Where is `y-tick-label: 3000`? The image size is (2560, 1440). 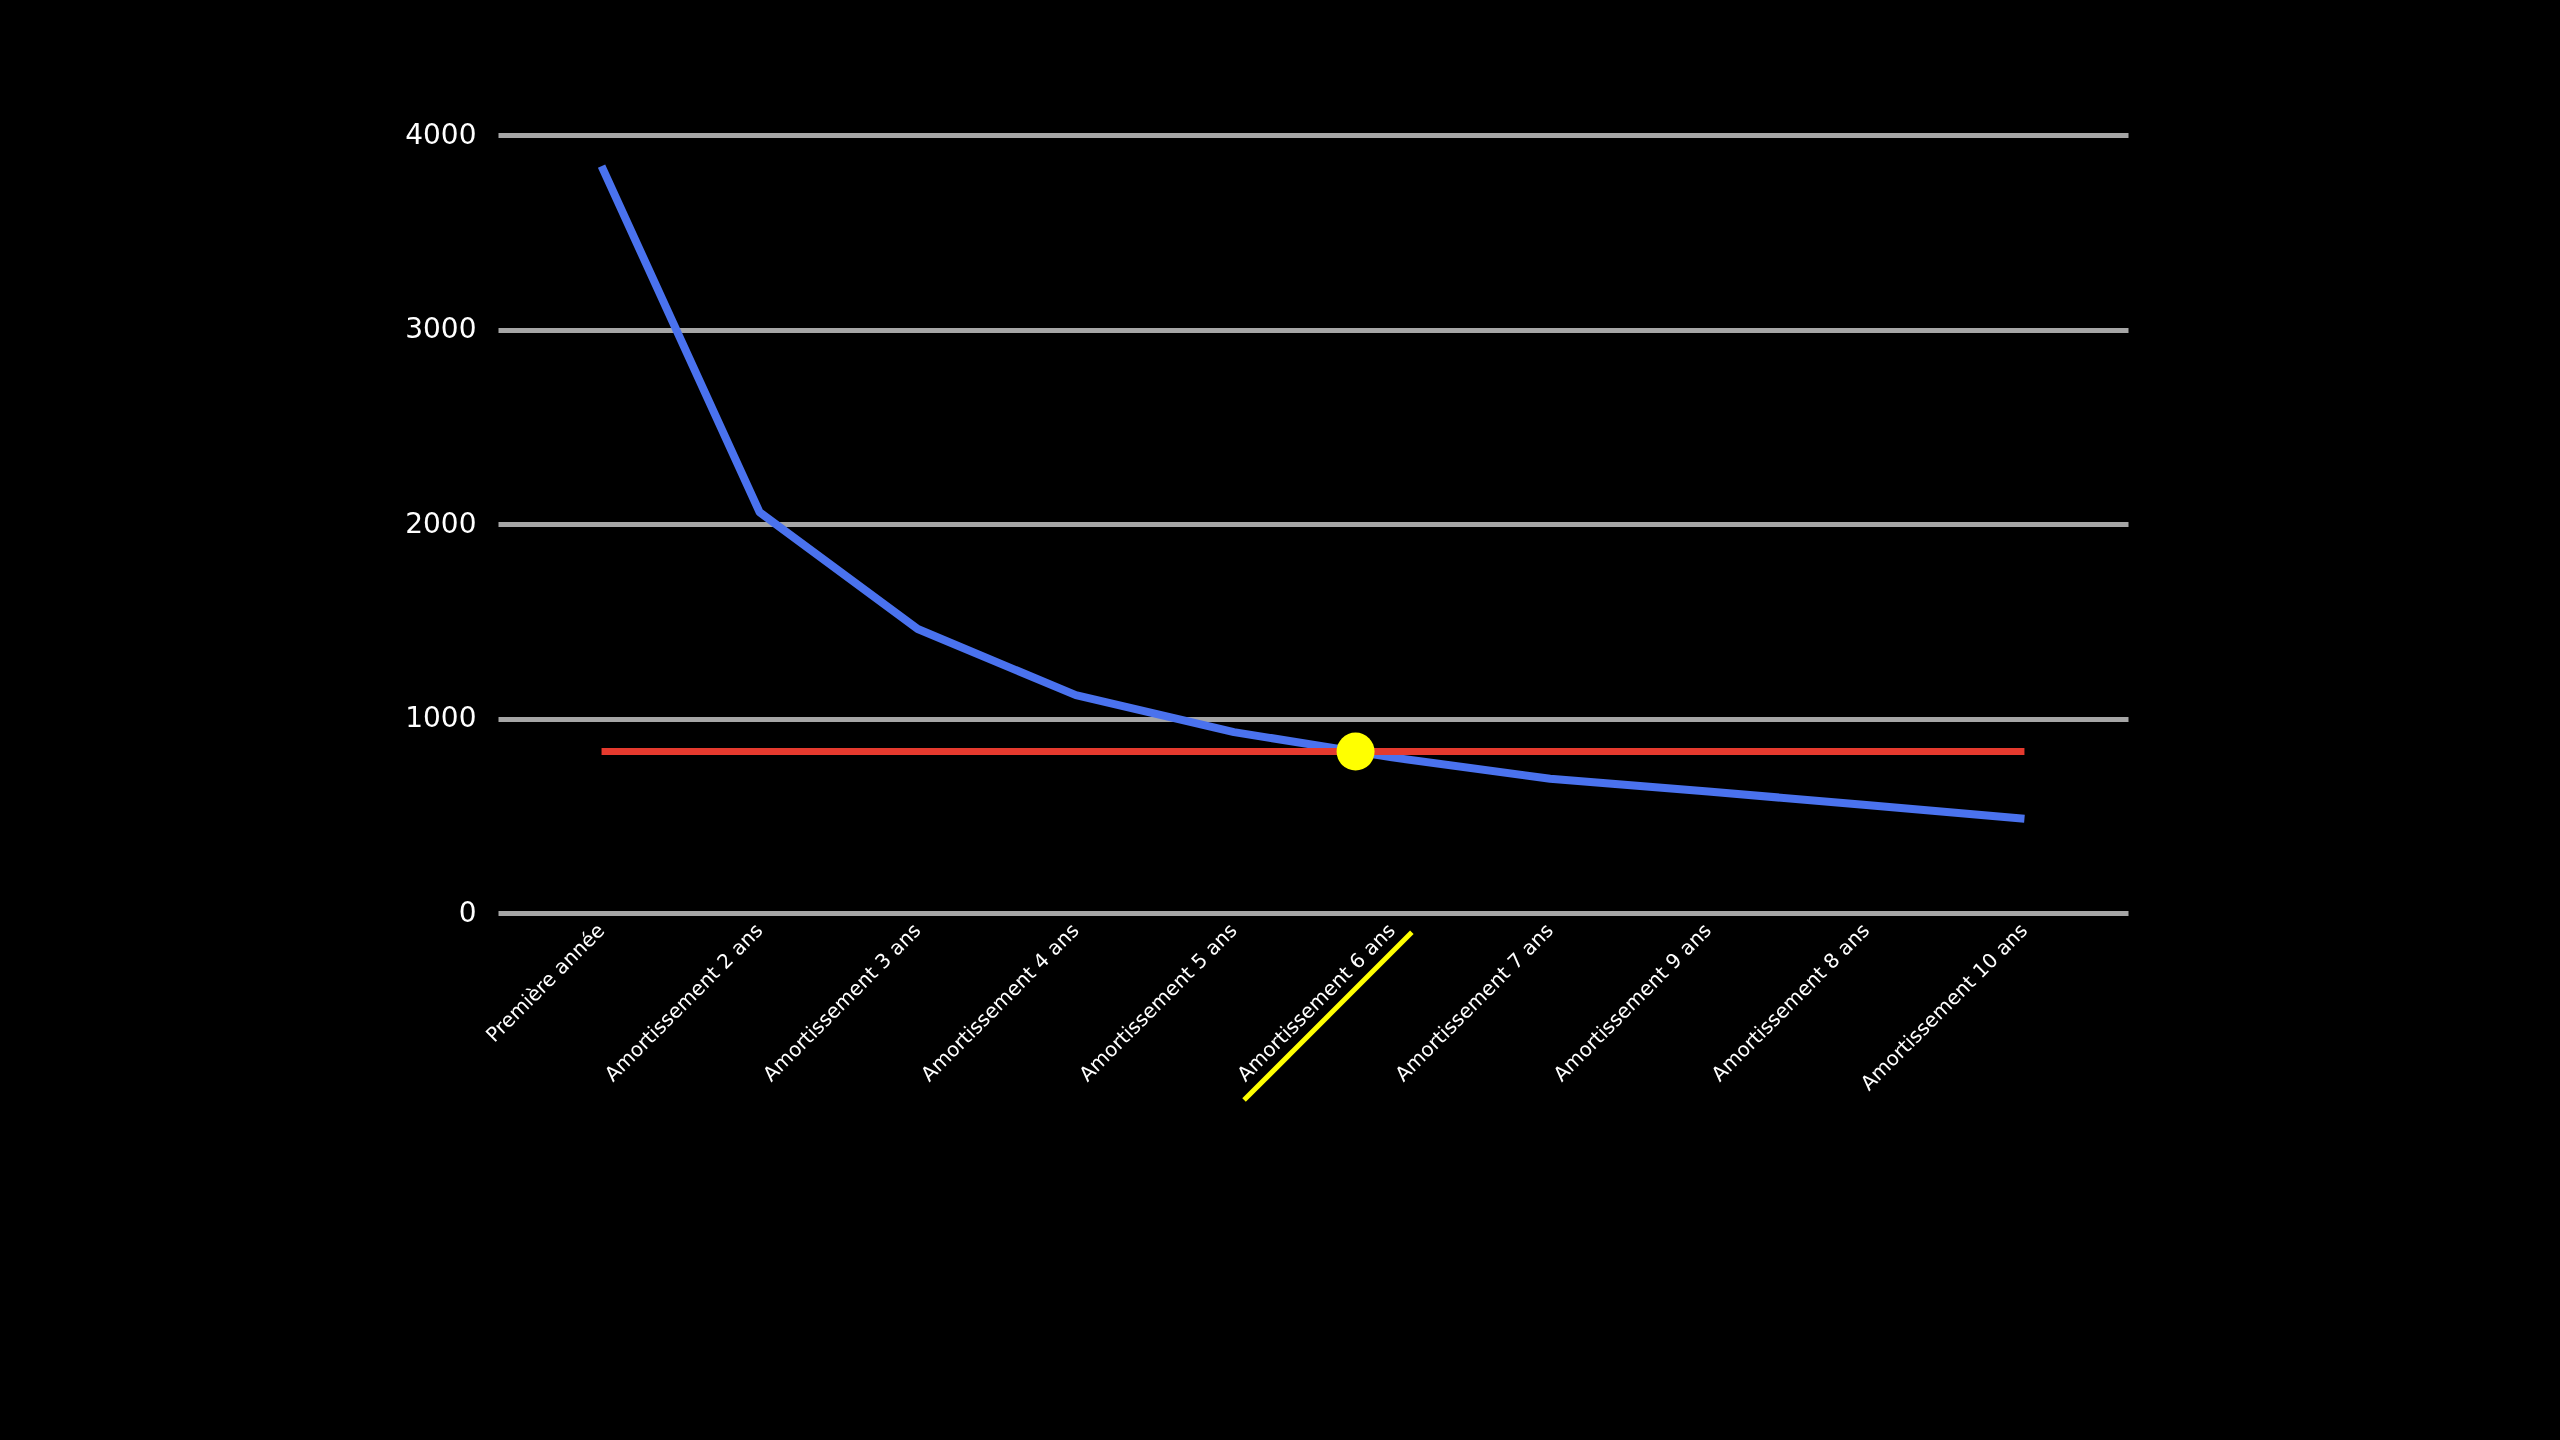
y-tick-label: 3000 is located at coordinates (441, 328).